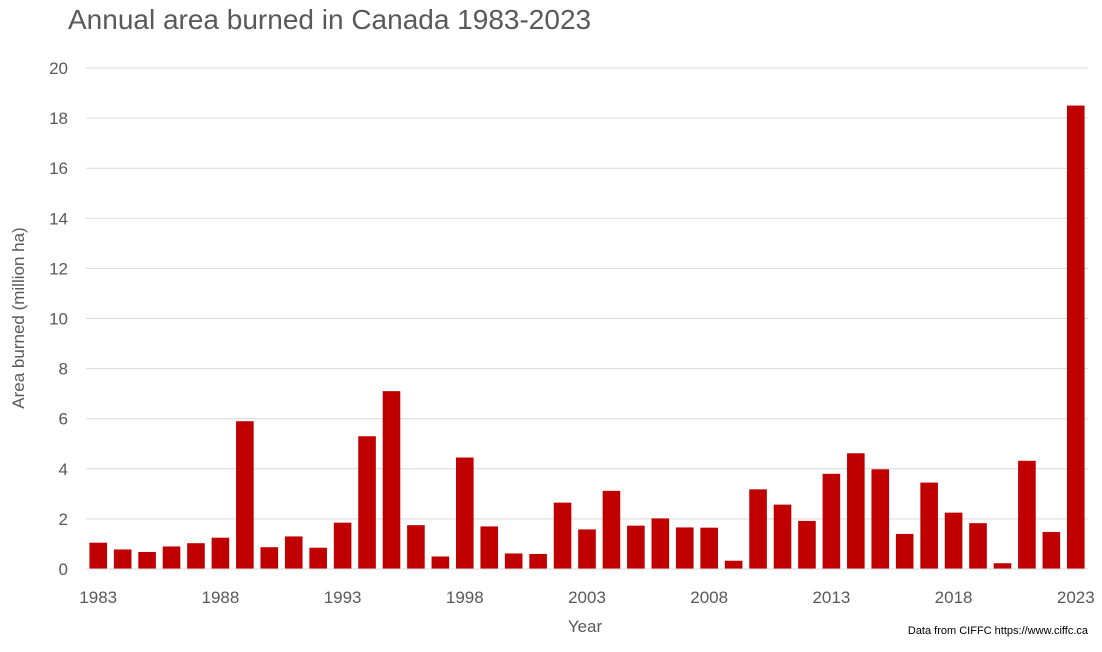  What do you see at coordinates (220, 553) in the screenshot?
I see `bar-1988` at bounding box center [220, 553].